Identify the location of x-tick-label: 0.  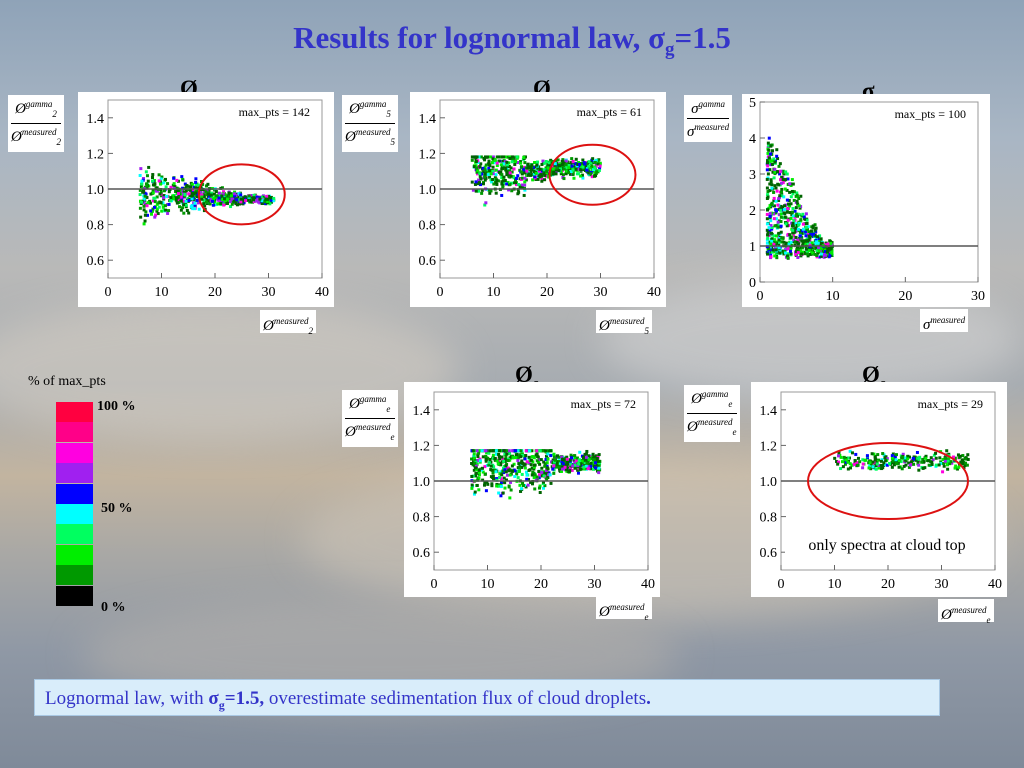
(760, 296).